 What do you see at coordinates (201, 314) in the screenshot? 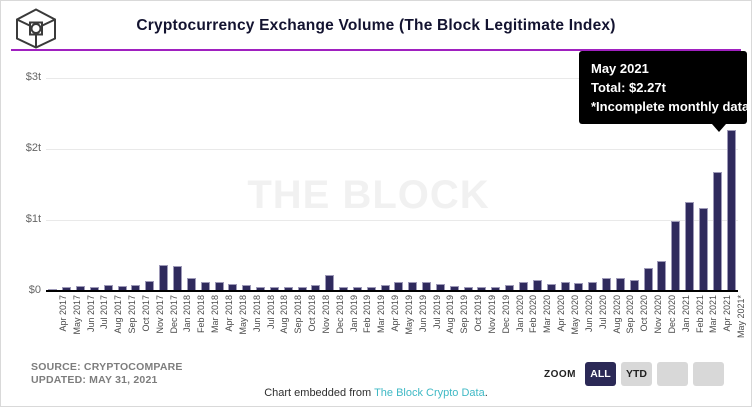
I see `x-axis-tick-label: Feb 2018` at bounding box center [201, 314].